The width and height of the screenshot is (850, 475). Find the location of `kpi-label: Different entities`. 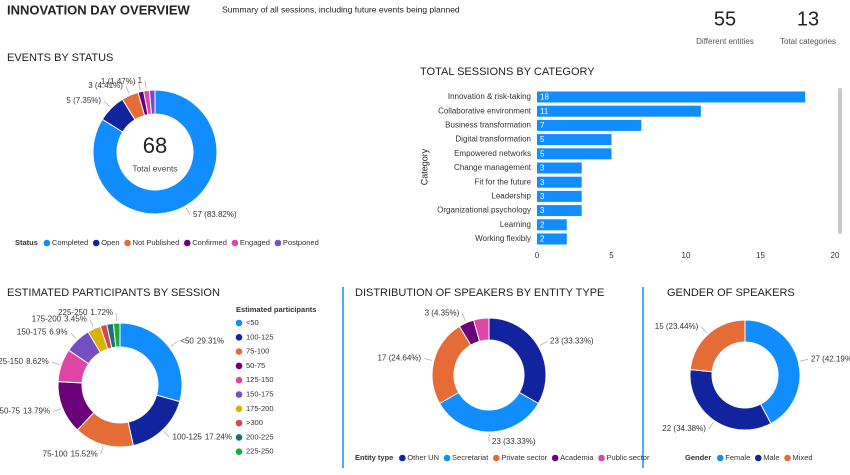

kpi-label: Different entities is located at coordinates (725, 41).